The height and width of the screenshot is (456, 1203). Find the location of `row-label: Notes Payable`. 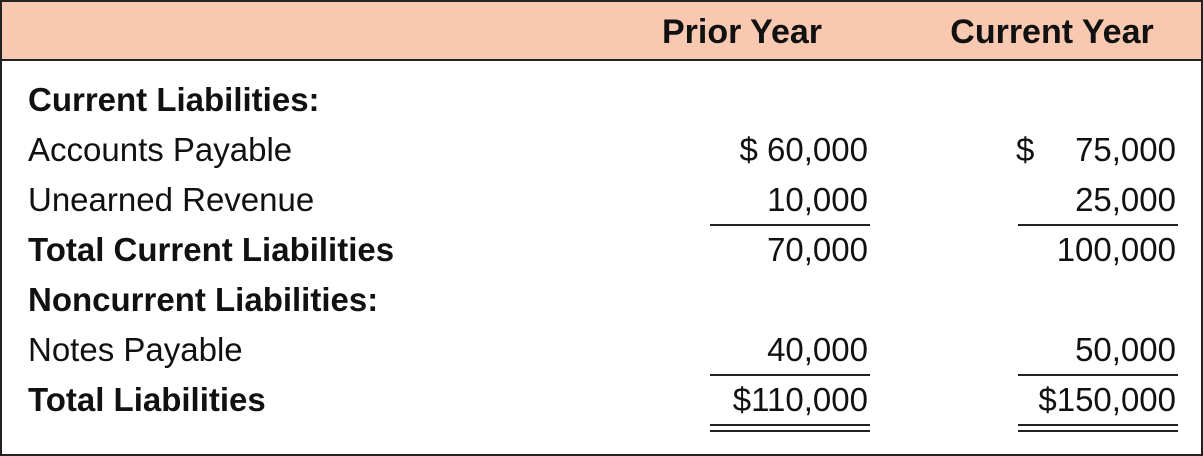

row-label: Notes Payable is located at coordinates (135, 349).